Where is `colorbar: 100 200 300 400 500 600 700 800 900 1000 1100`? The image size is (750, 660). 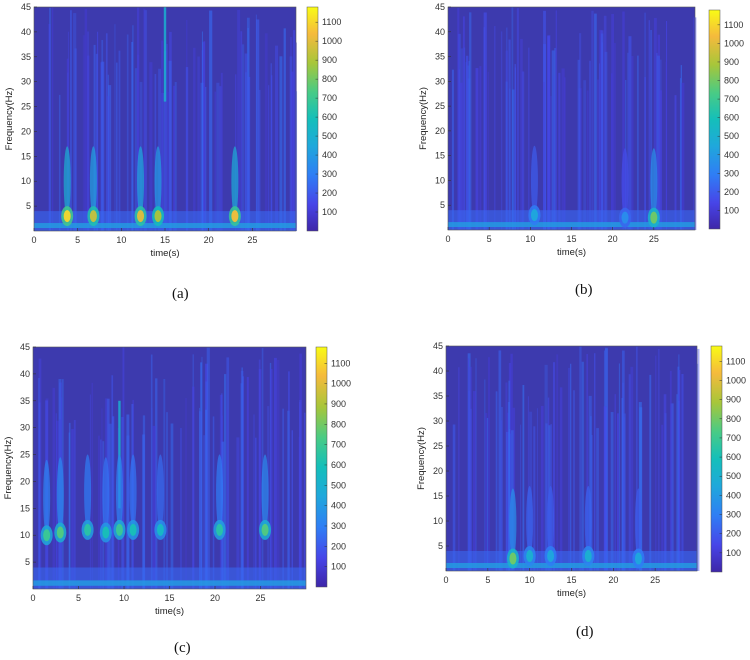 colorbar: 100 200 300 400 500 600 700 800 900 1000 1100 is located at coordinates (726, 119).